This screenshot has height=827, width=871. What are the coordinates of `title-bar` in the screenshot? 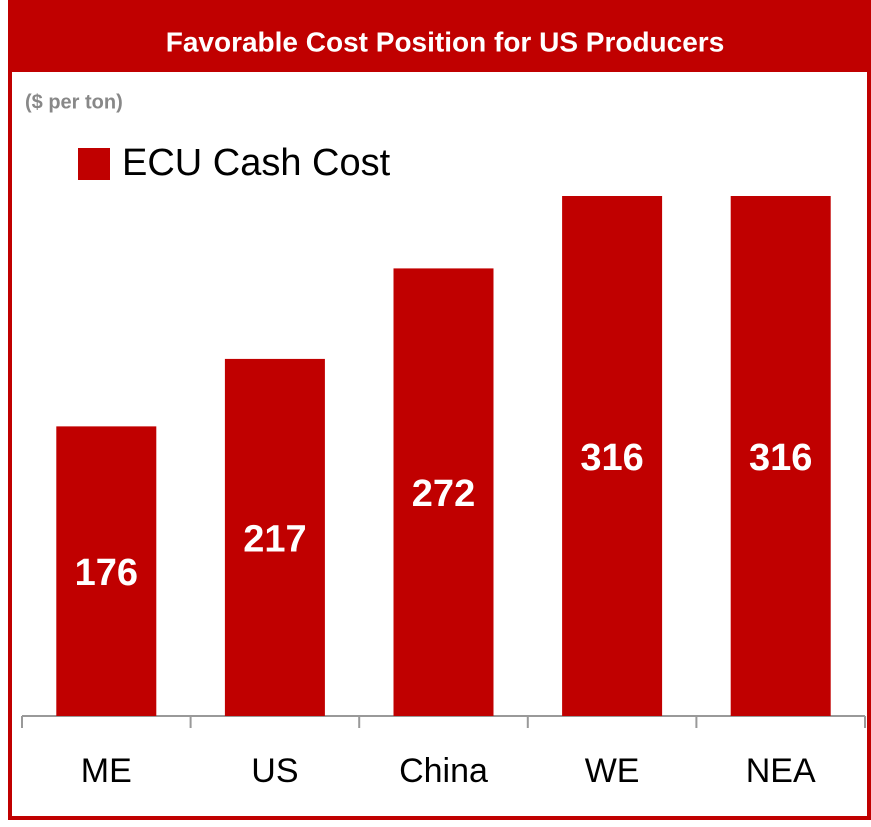 It's located at (440, 36).